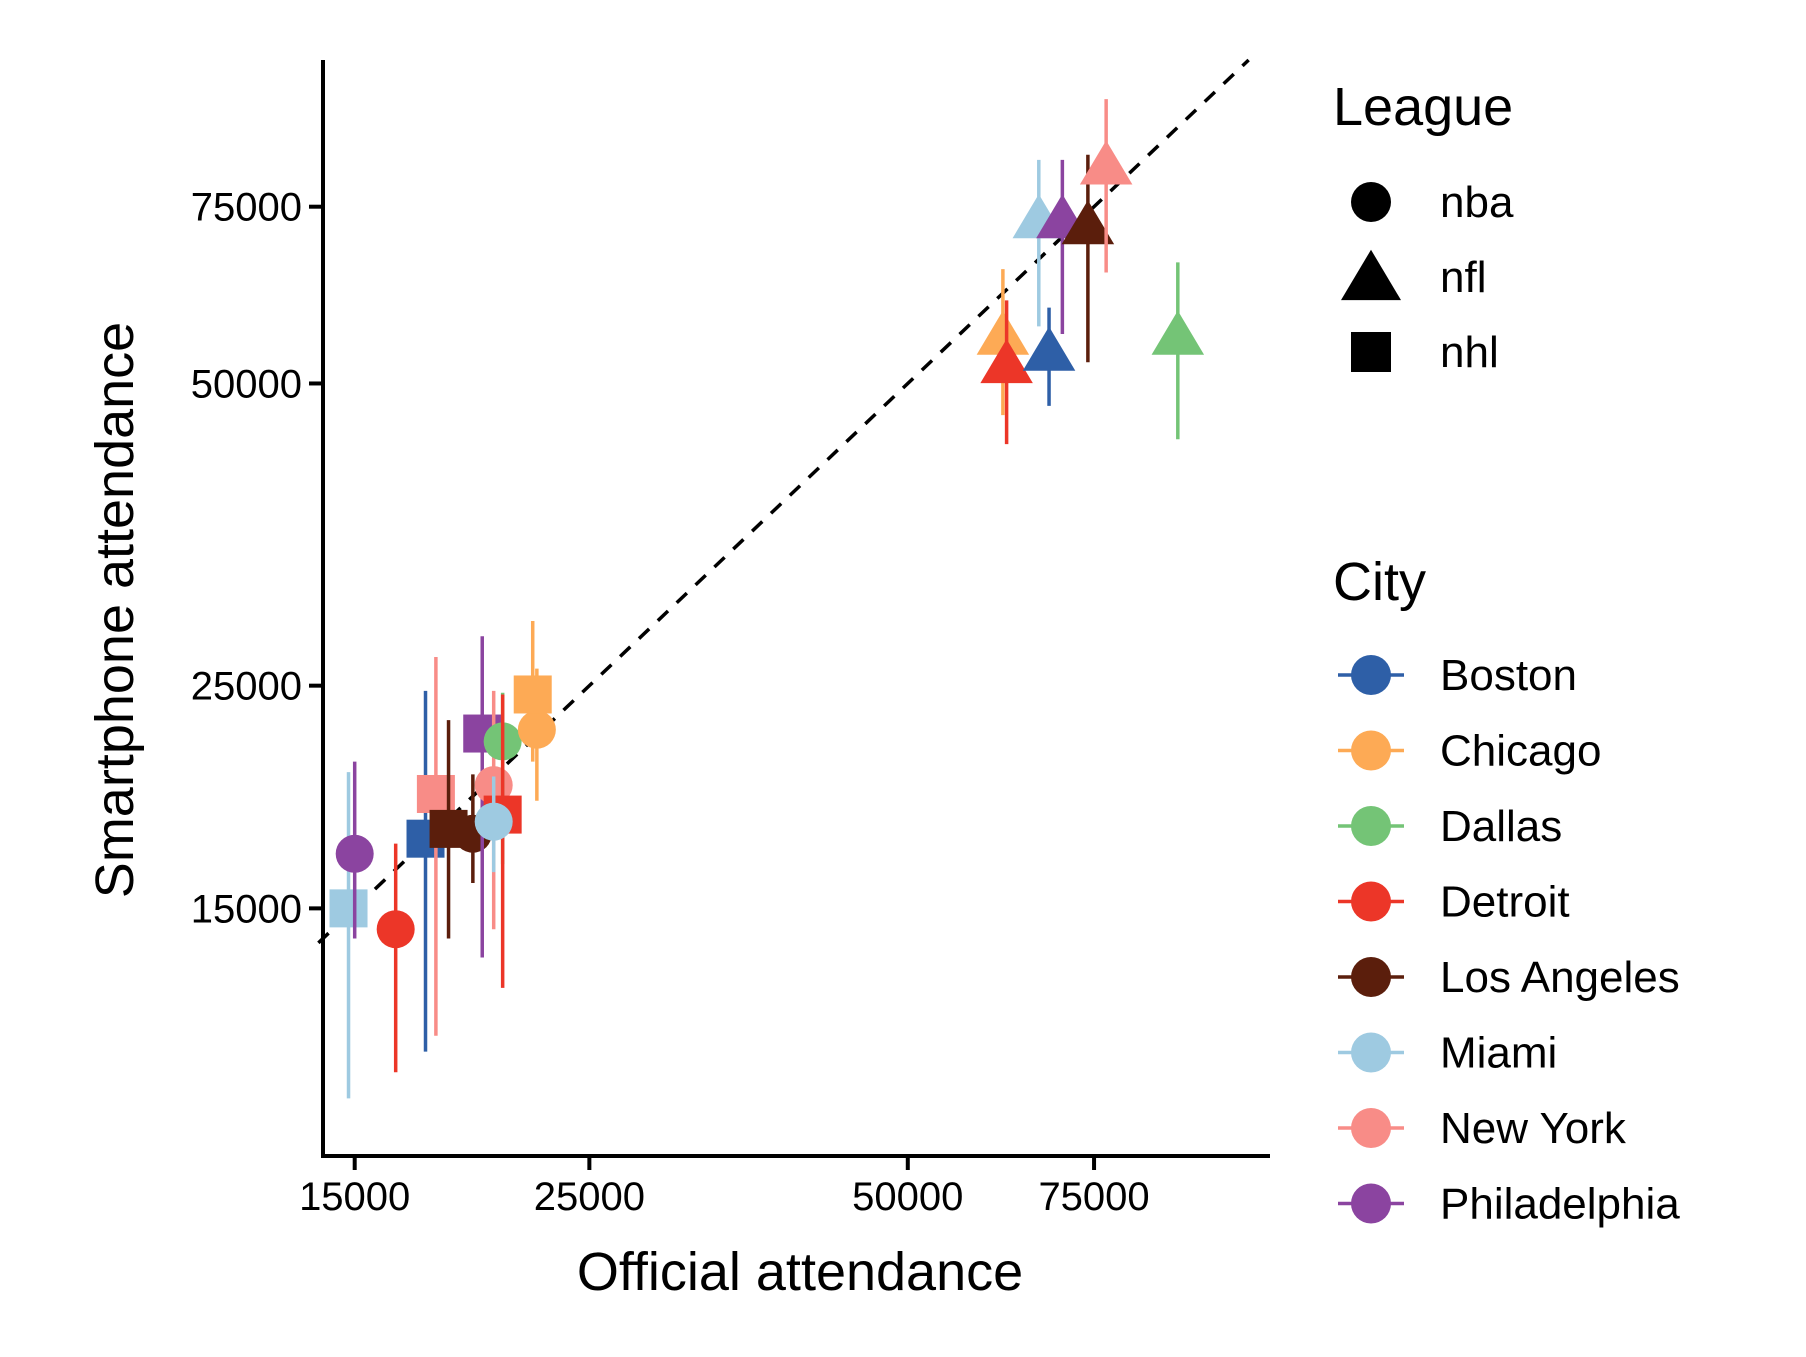  Describe the element at coordinates (1560, 1204) in the screenshot. I see `legend-city-label: Philadelphia` at that location.